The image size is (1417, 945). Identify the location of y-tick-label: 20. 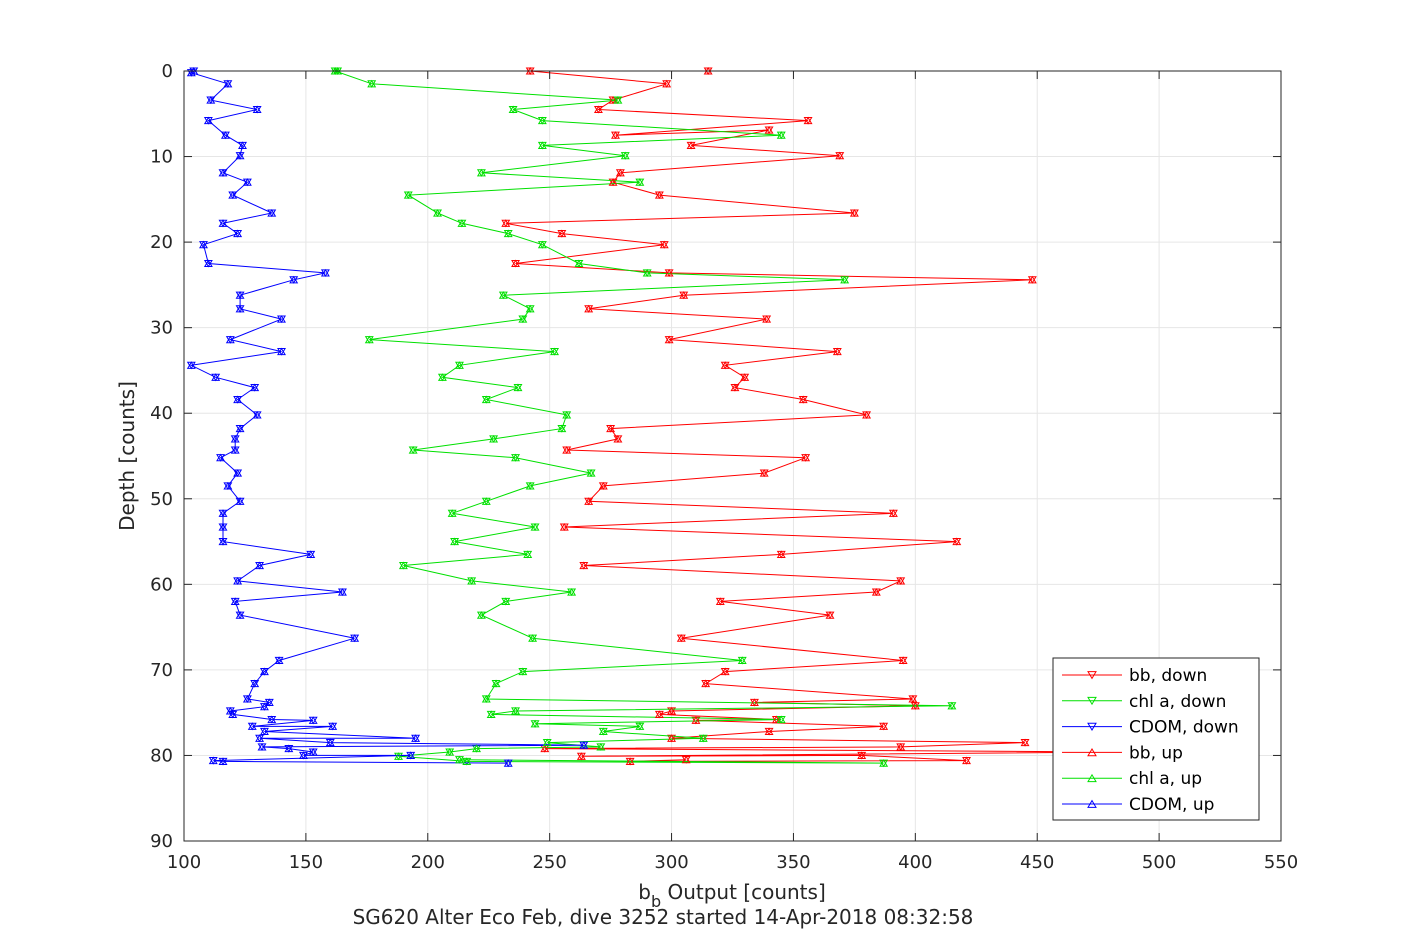
(161, 242).